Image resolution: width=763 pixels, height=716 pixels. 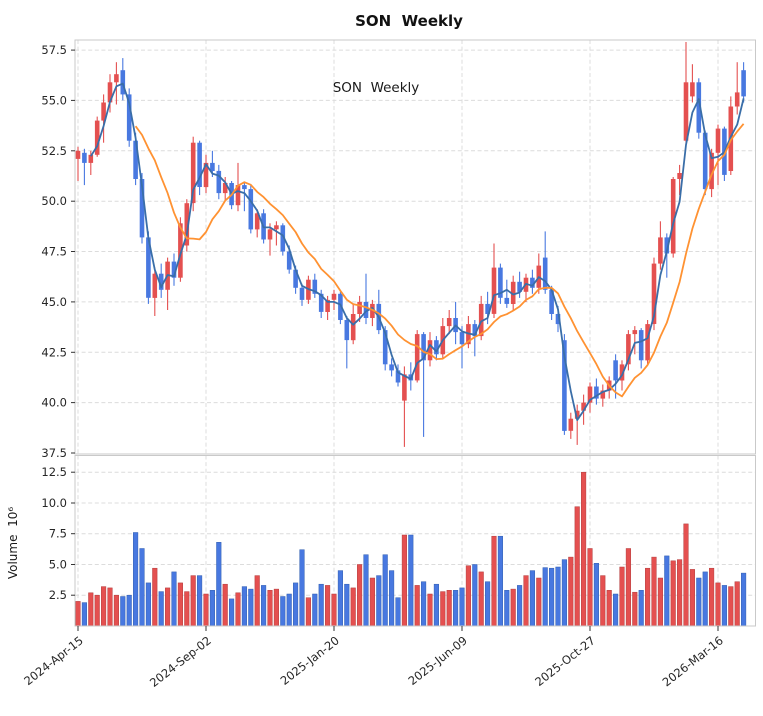 What do you see at coordinates (54, 352) in the screenshot?
I see `svg-text: 42.5` at bounding box center [54, 352].